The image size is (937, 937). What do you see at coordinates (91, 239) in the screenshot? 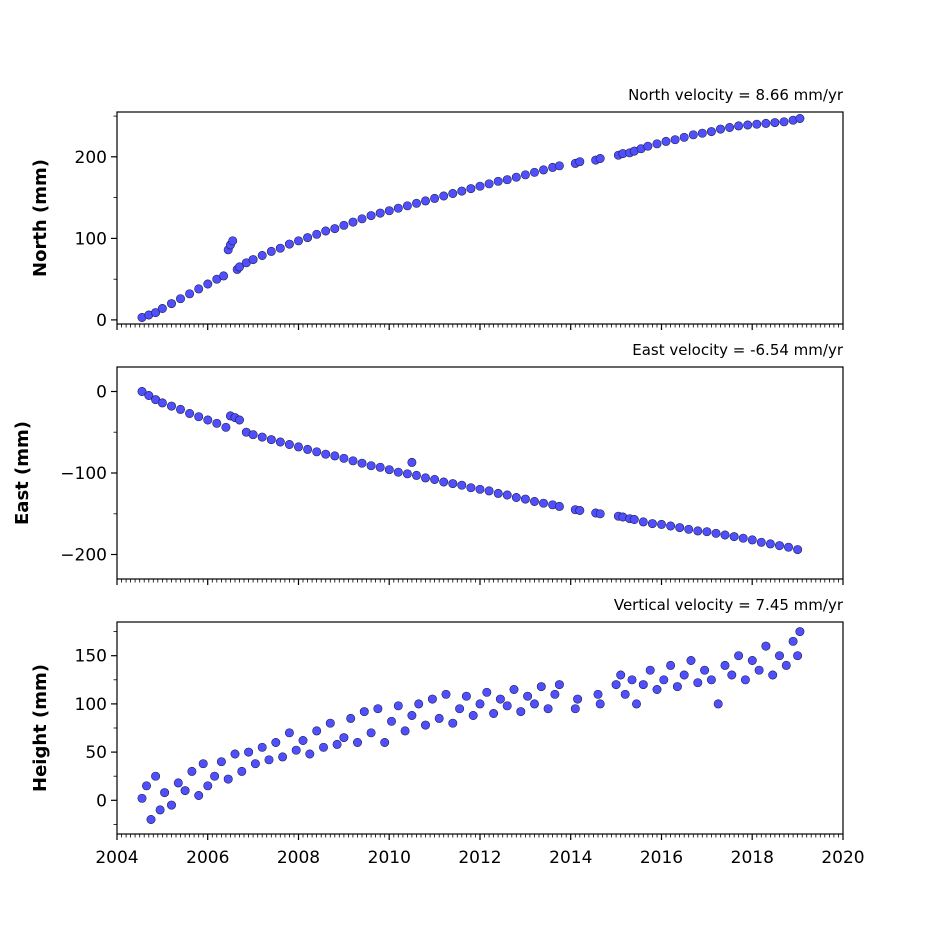
I see `y-tick-label: 100` at bounding box center [91, 239].